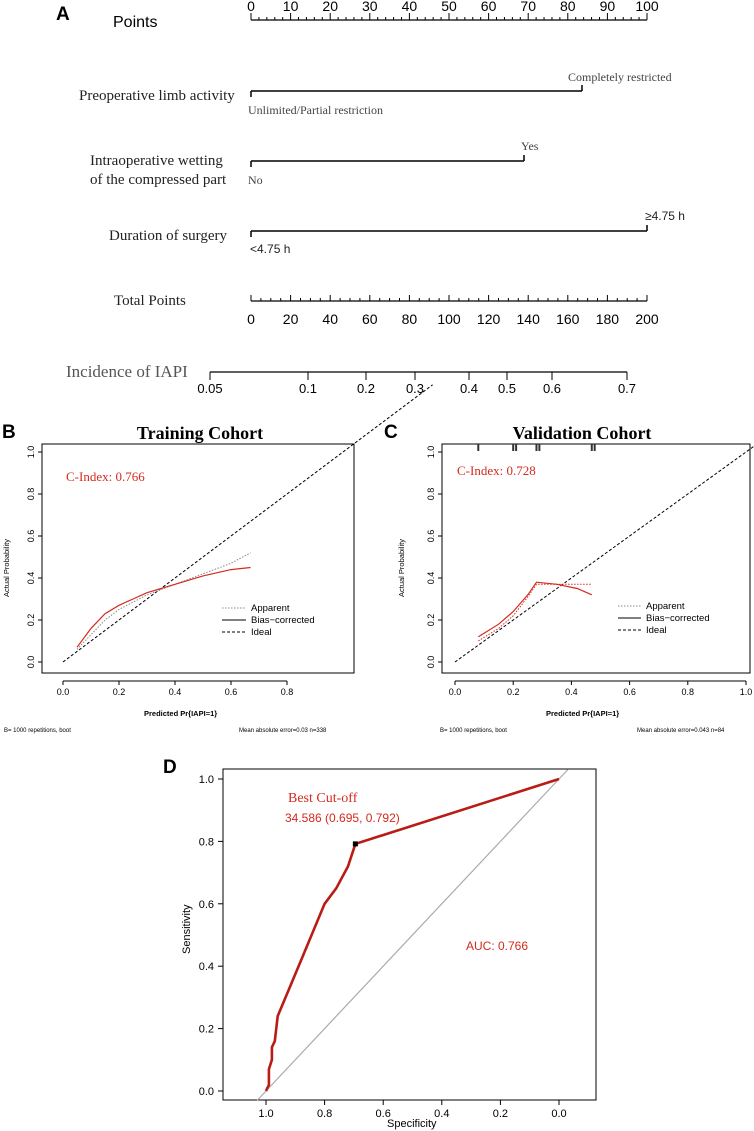 The height and width of the screenshot is (1131, 754). Describe the element at coordinates (383, 1114) in the screenshot. I see `d-x-tick-label: 0.6` at that location.